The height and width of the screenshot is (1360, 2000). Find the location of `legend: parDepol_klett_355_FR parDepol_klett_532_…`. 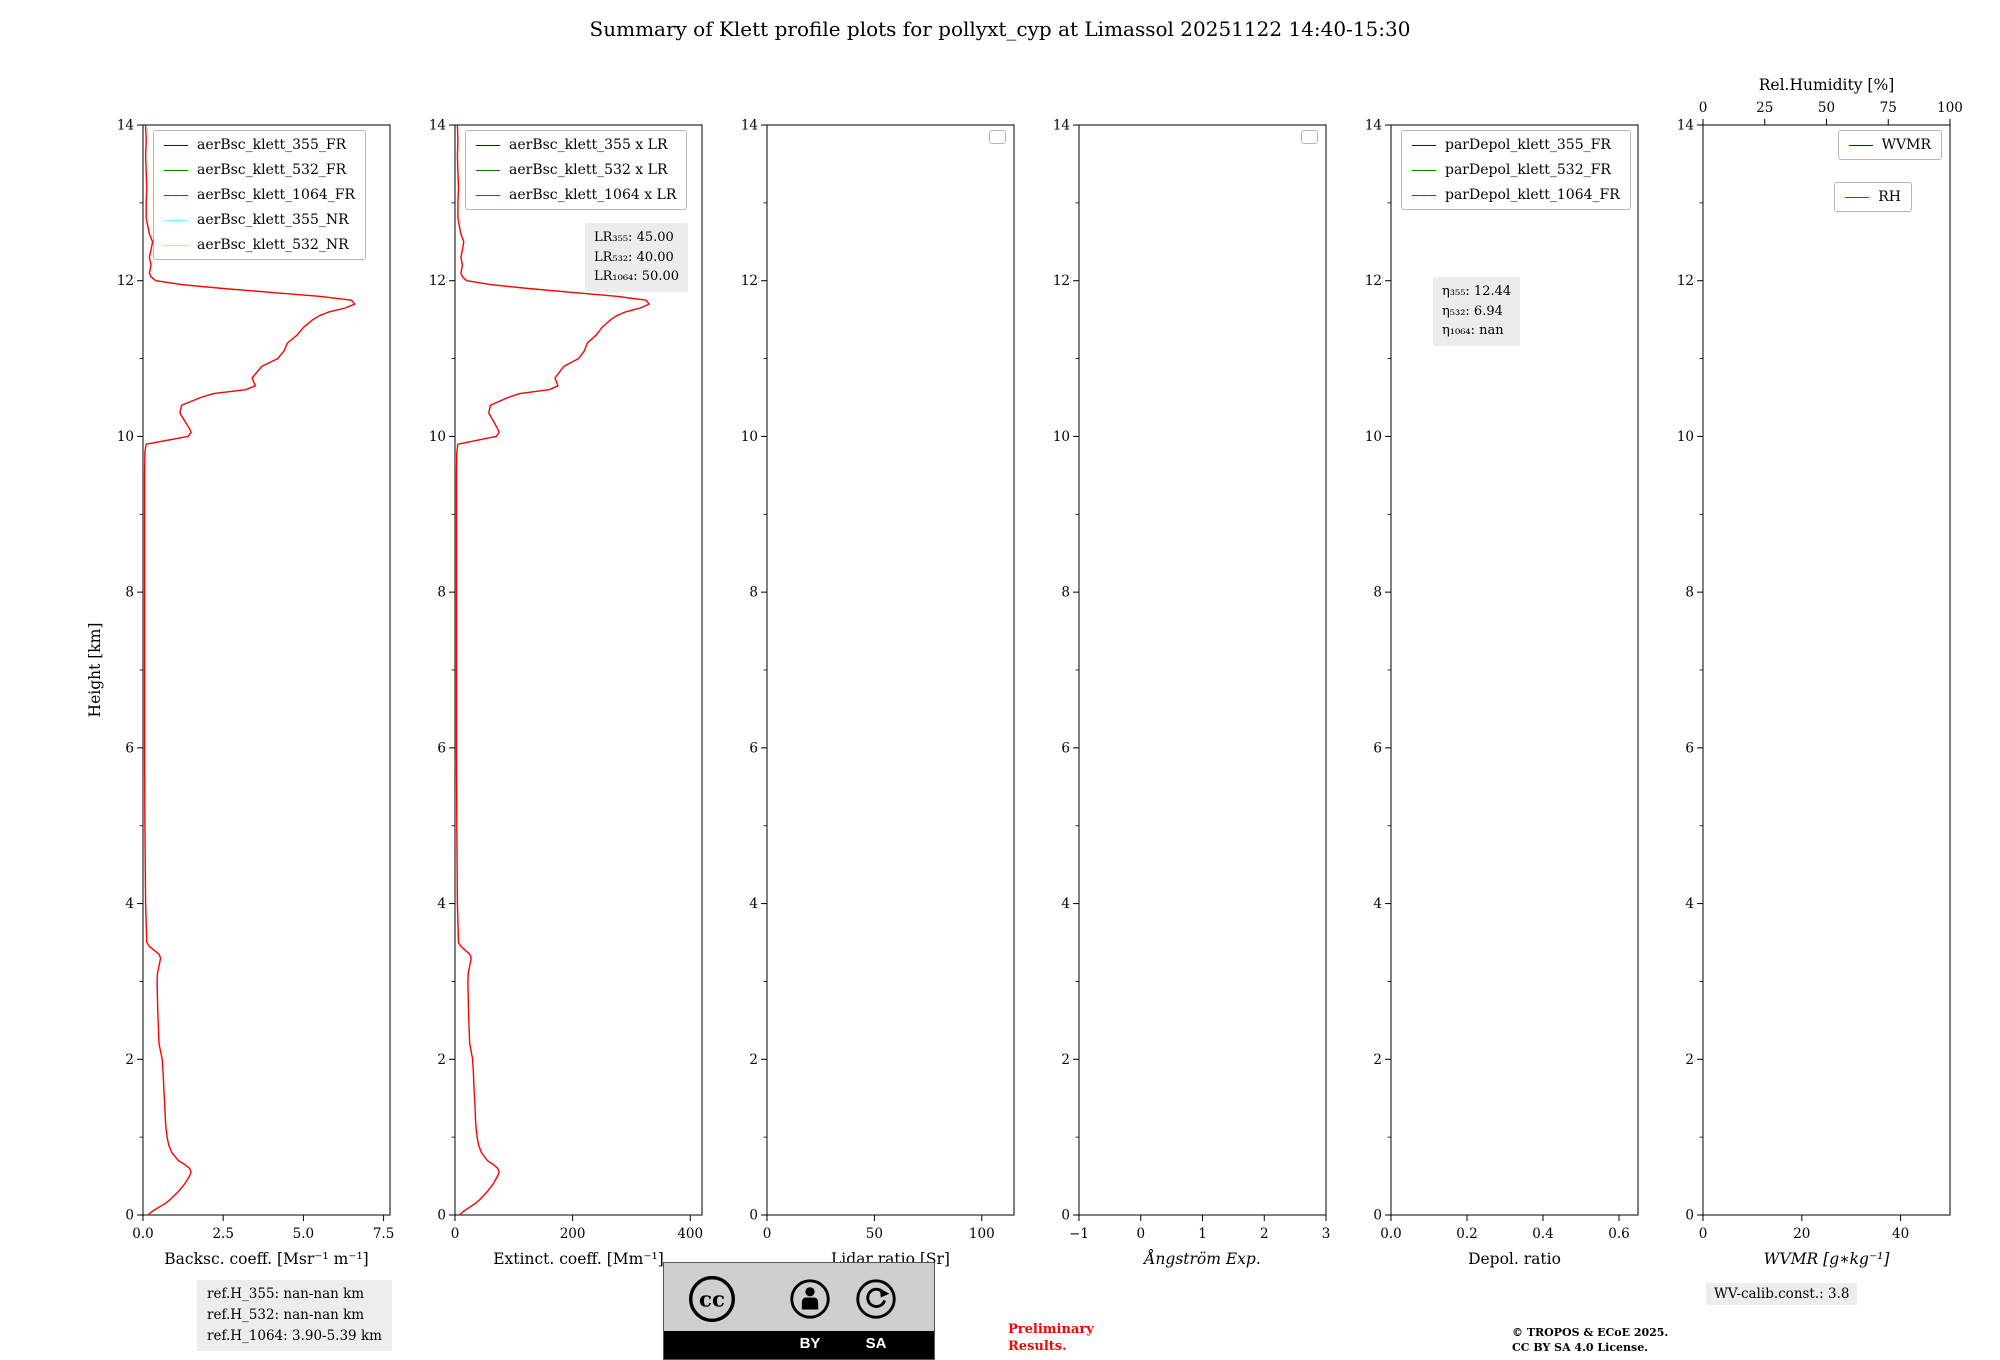

legend: parDepol_klett_355_FR parDepol_klett_532_… is located at coordinates (1516, 170).